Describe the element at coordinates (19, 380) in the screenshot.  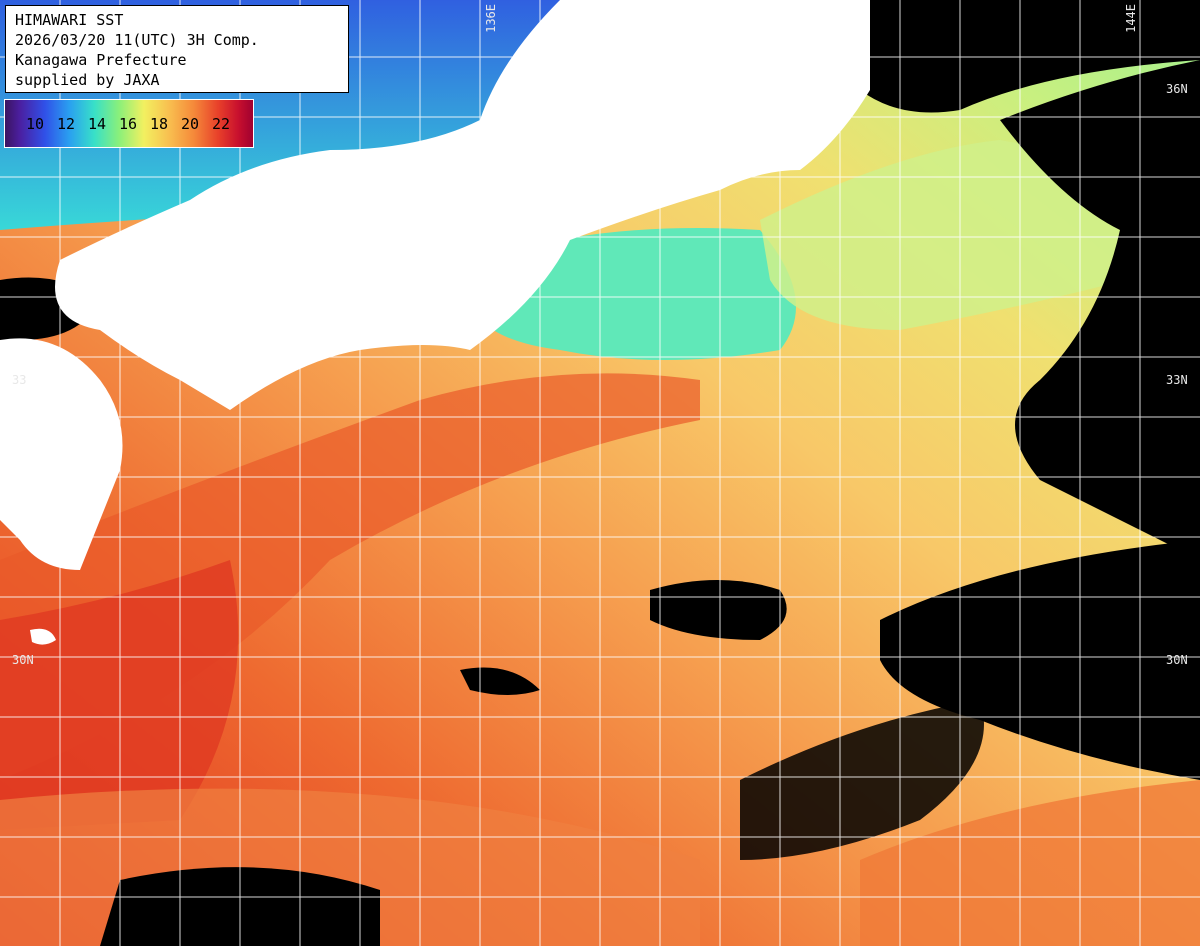
I see `lat-label-33-left: 33` at that location.